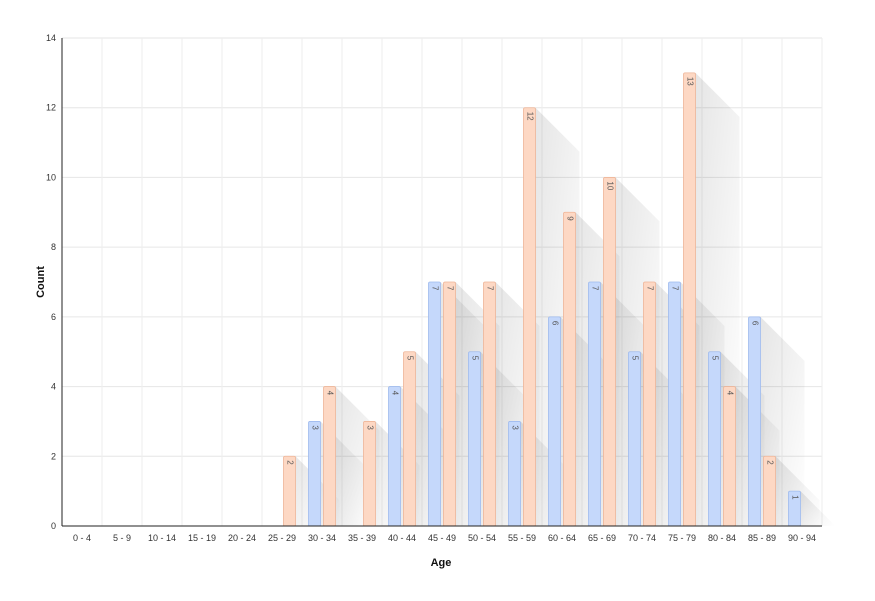  Describe the element at coordinates (762, 538) in the screenshot. I see `x-tick-label: 85 - 89` at that location.